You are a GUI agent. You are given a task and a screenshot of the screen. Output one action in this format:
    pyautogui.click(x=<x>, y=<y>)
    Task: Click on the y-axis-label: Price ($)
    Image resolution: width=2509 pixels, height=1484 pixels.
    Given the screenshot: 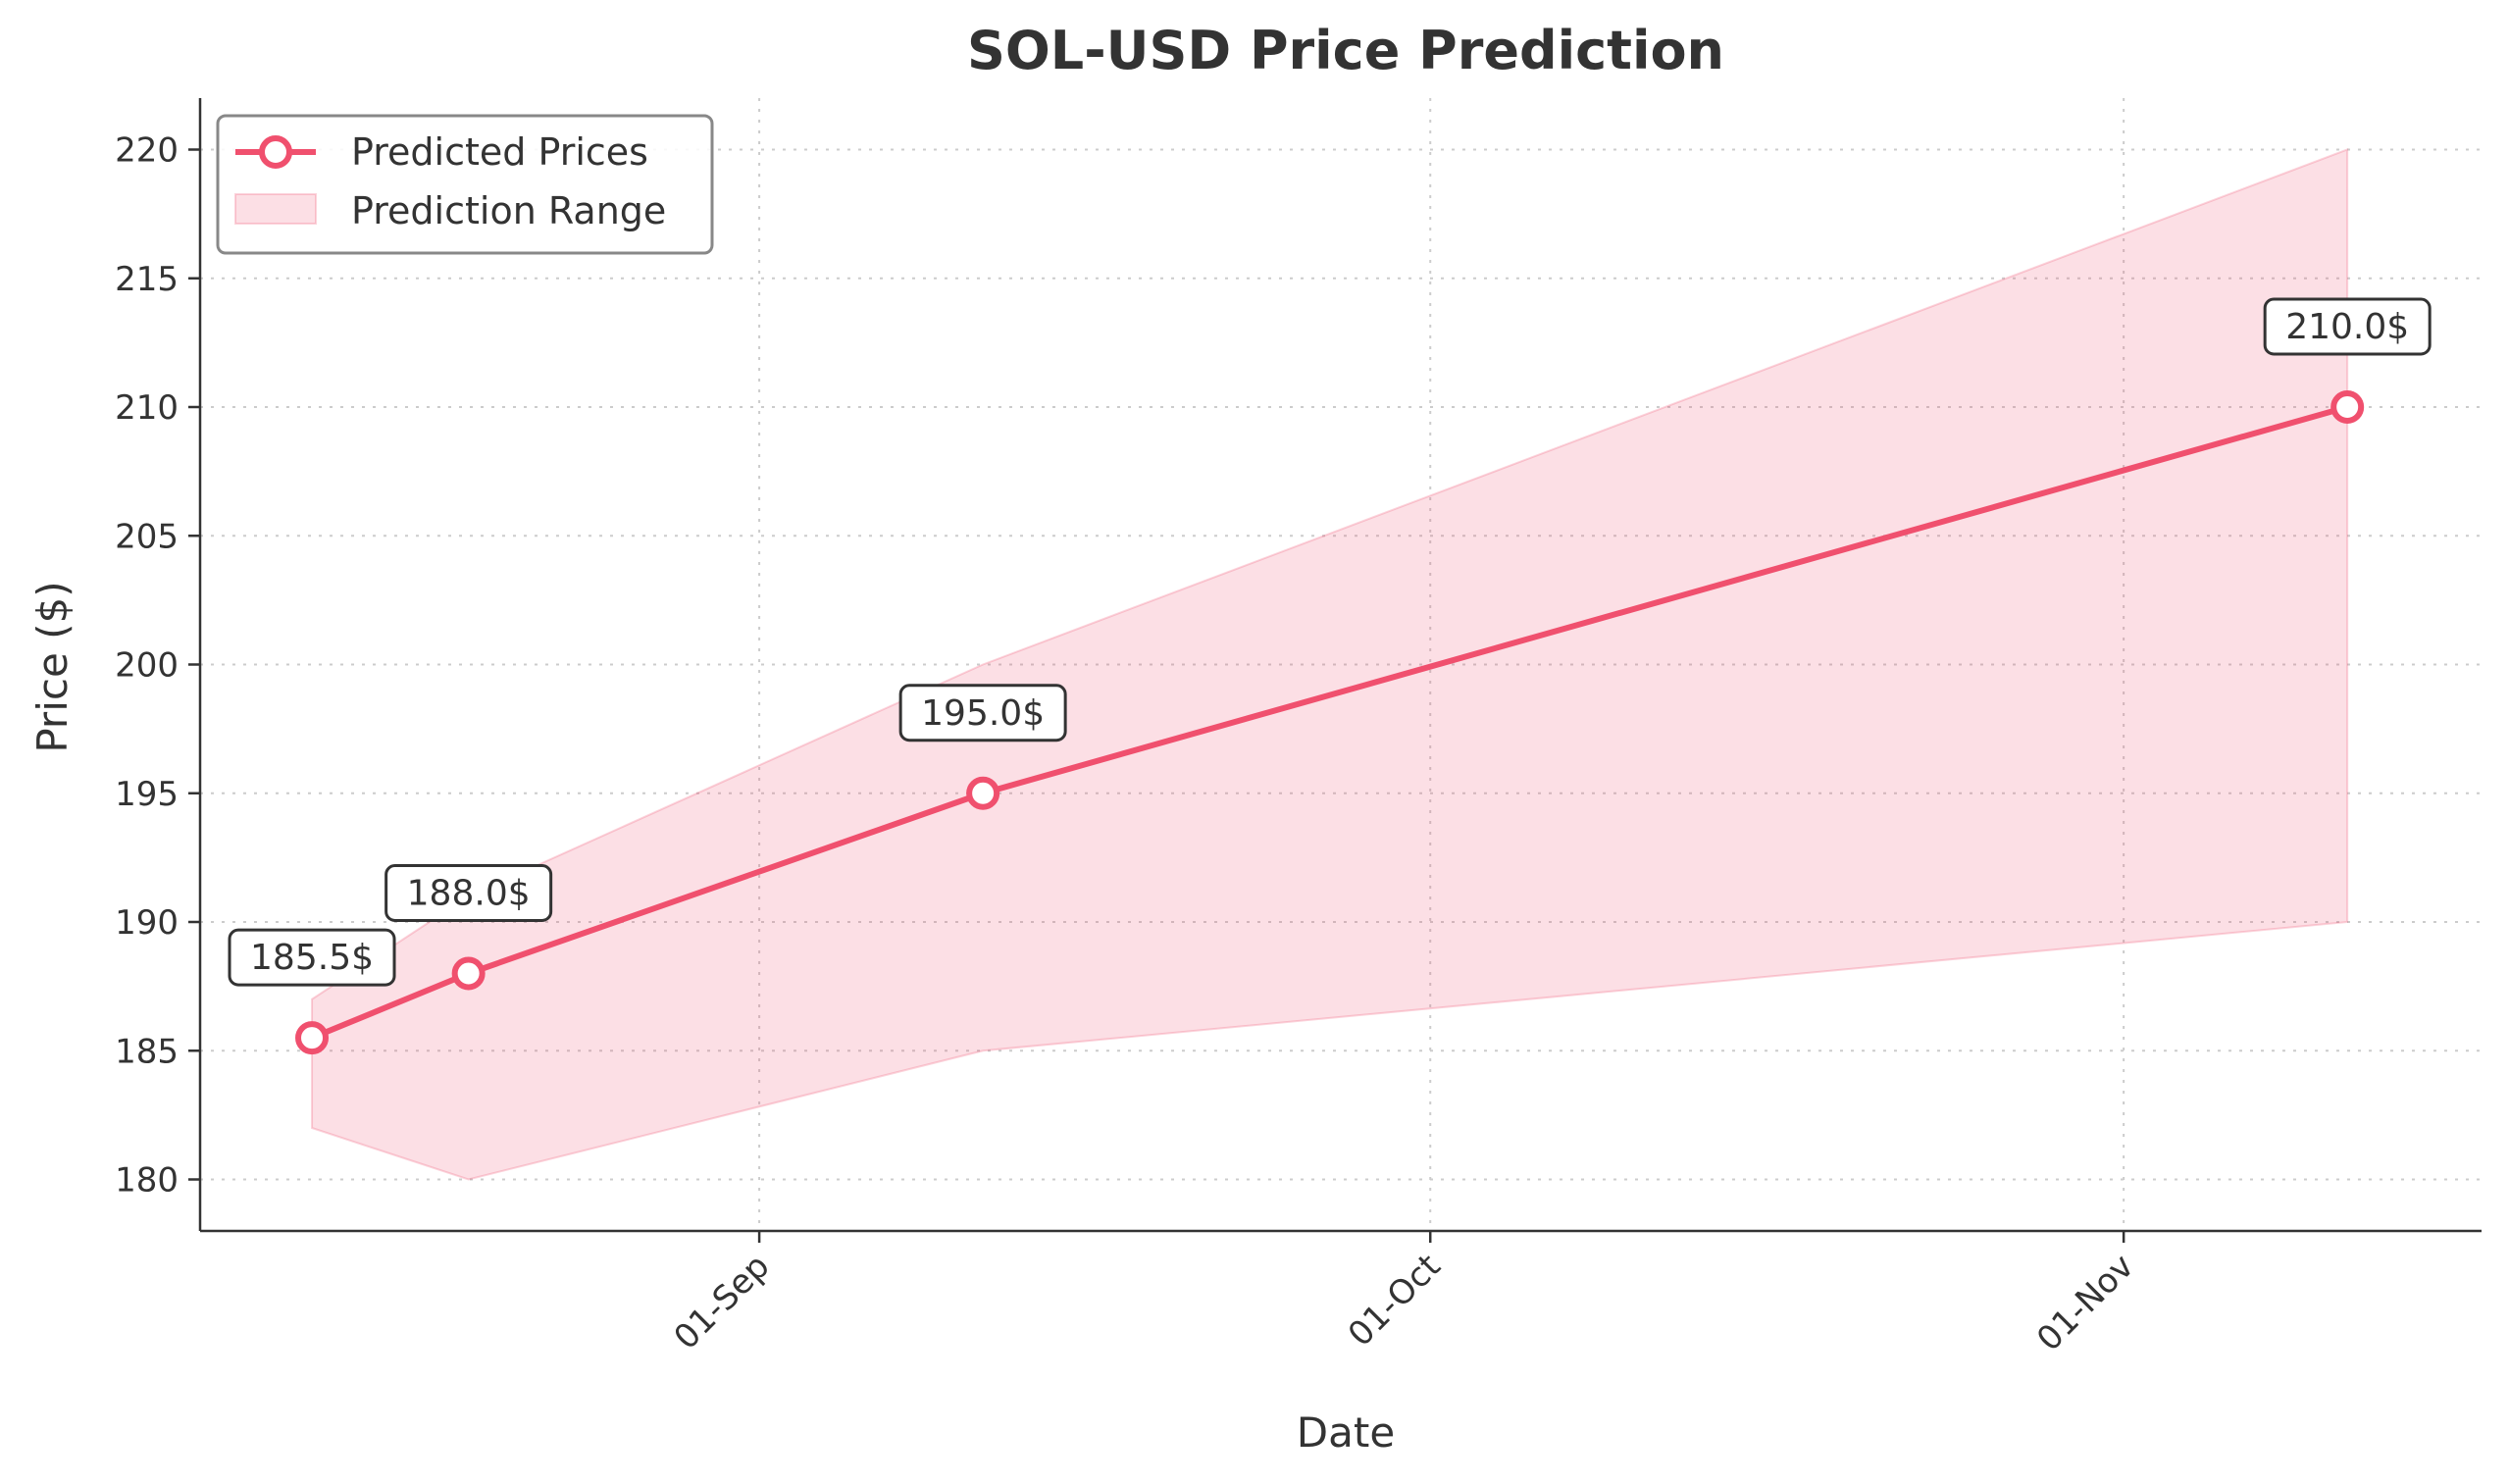 What is the action you would take?
    pyautogui.click(x=52, y=667)
    